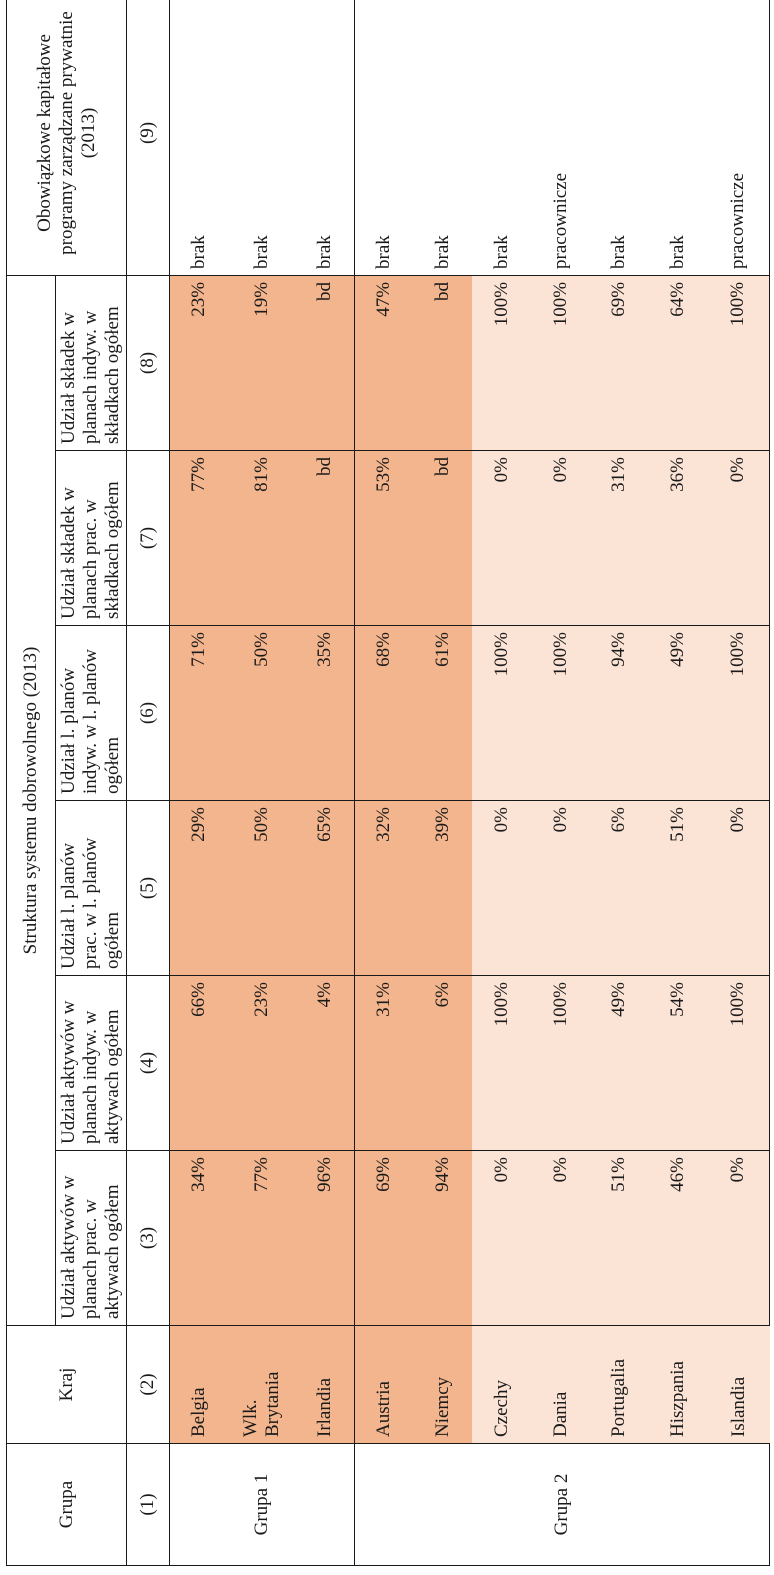 This screenshot has height=1575, width=774. I want to click on value-cell: 53%, so click(384, 538).